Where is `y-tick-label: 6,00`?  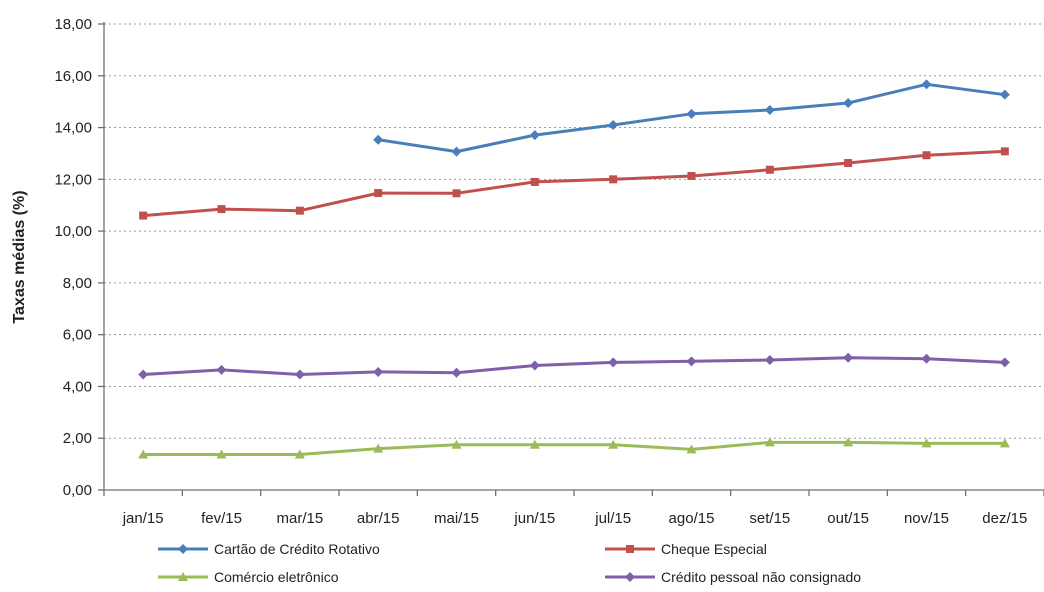
y-tick-label: 6,00 is located at coordinates (77, 335).